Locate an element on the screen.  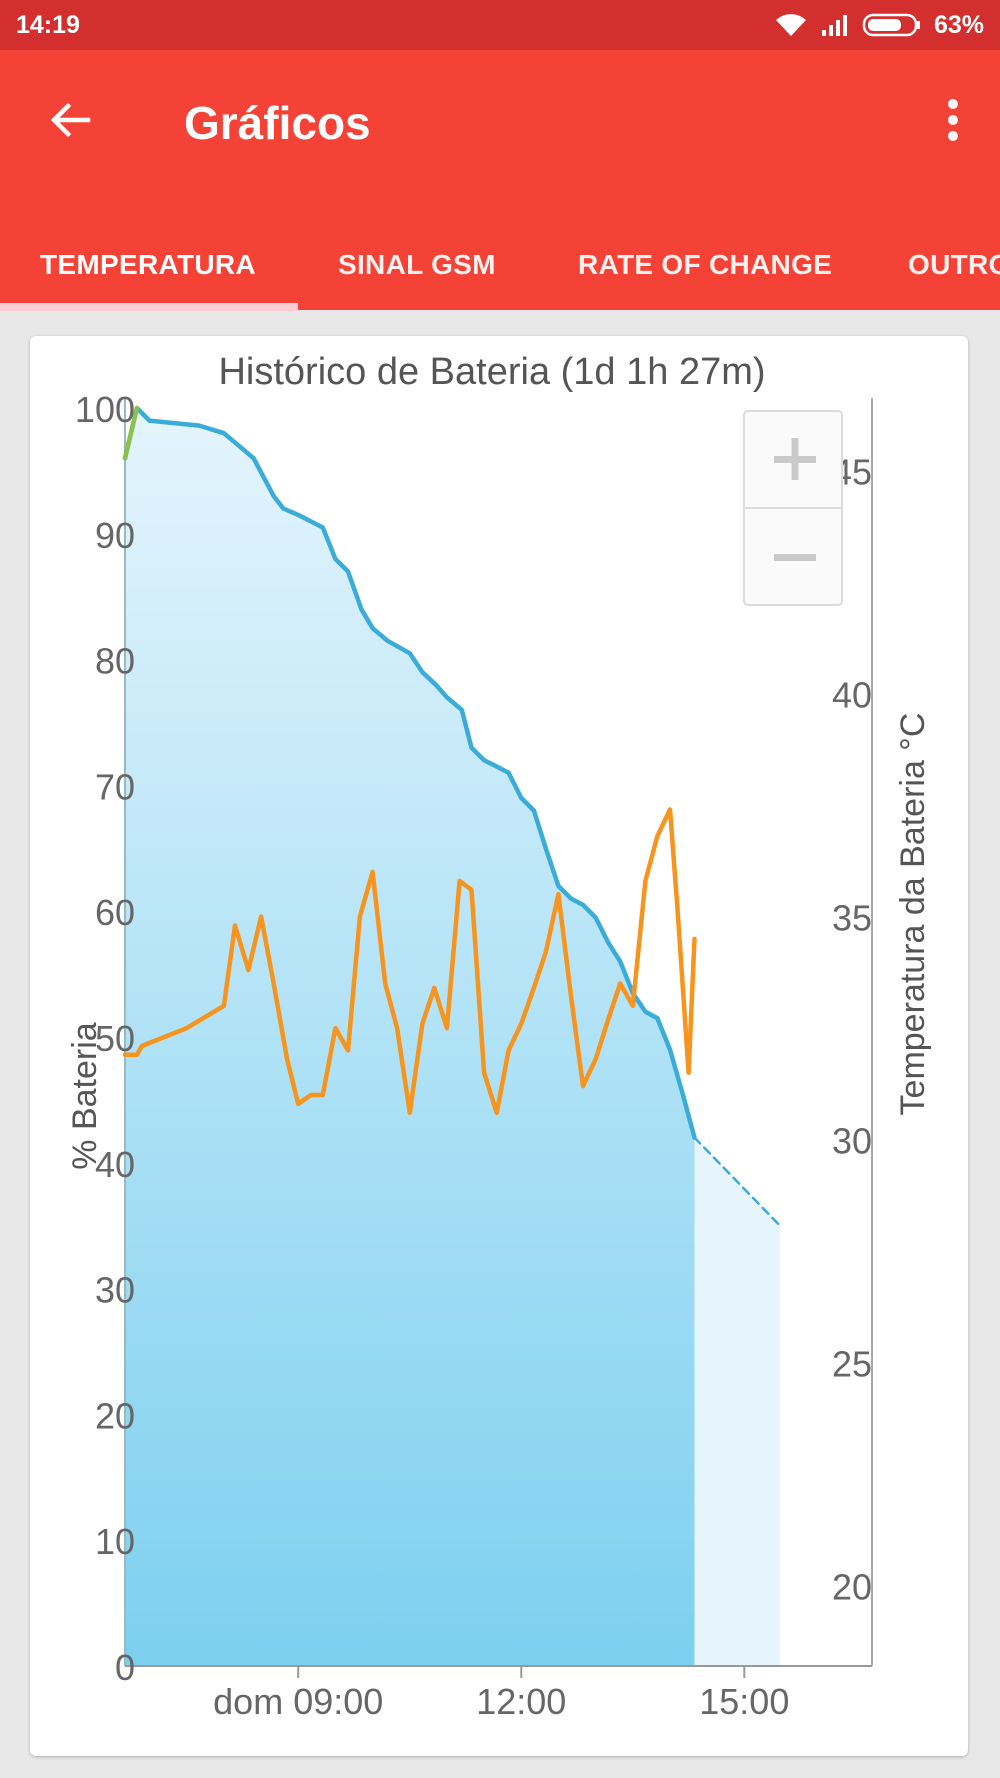
y2-tick-label: 35 is located at coordinates (852, 918).